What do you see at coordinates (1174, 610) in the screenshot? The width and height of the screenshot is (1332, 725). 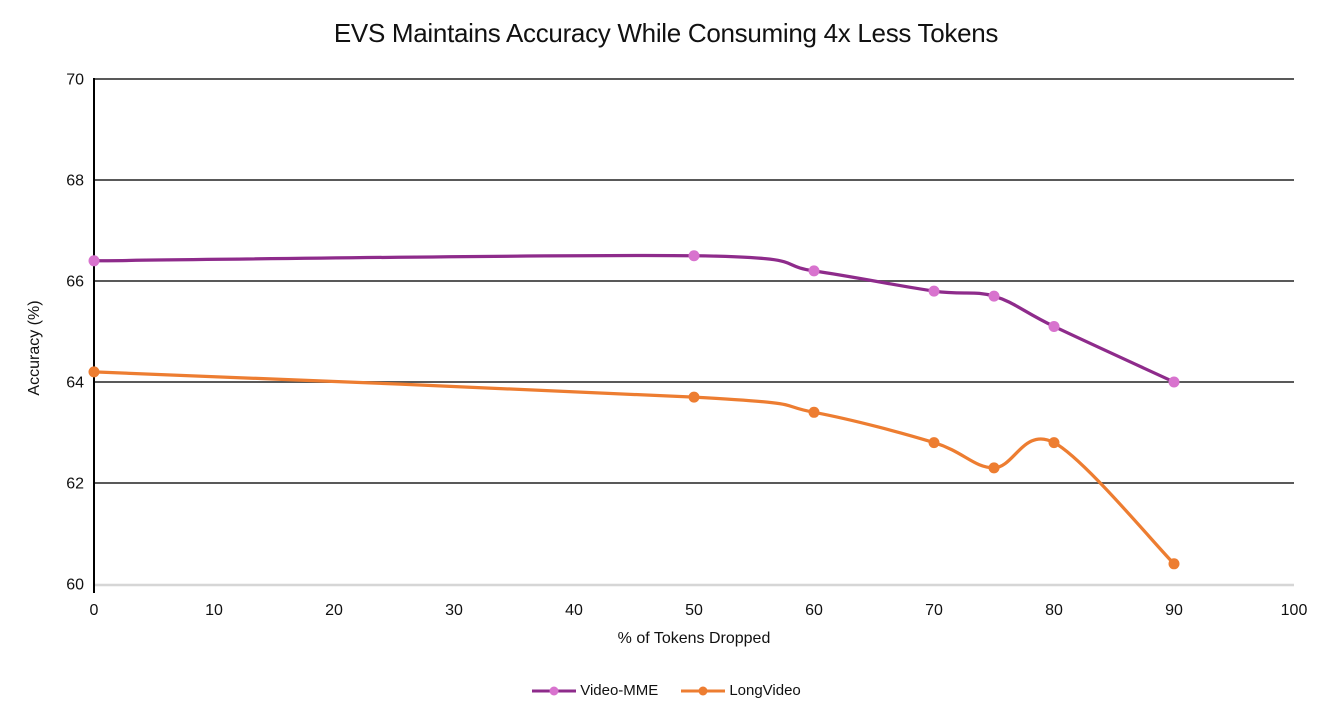 I see `x-tick-label-90: 90` at bounding box center [1174, 610].